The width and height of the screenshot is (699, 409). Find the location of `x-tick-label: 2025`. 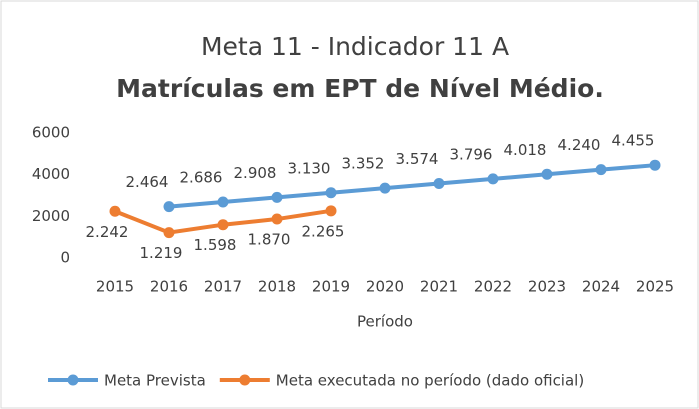

x-tick-label: 2025 is located at coordinates (655, 287).